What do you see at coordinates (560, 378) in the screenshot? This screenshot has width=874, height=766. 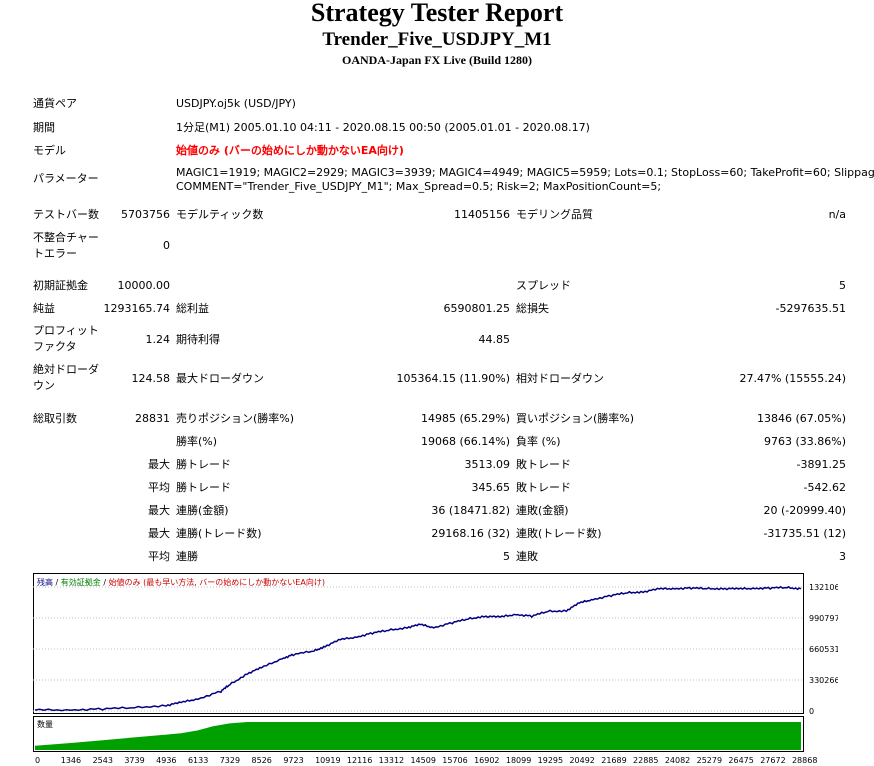 I see `rel-drawdown-label: 相対ドローダウン` at bounding box center [560, 378].